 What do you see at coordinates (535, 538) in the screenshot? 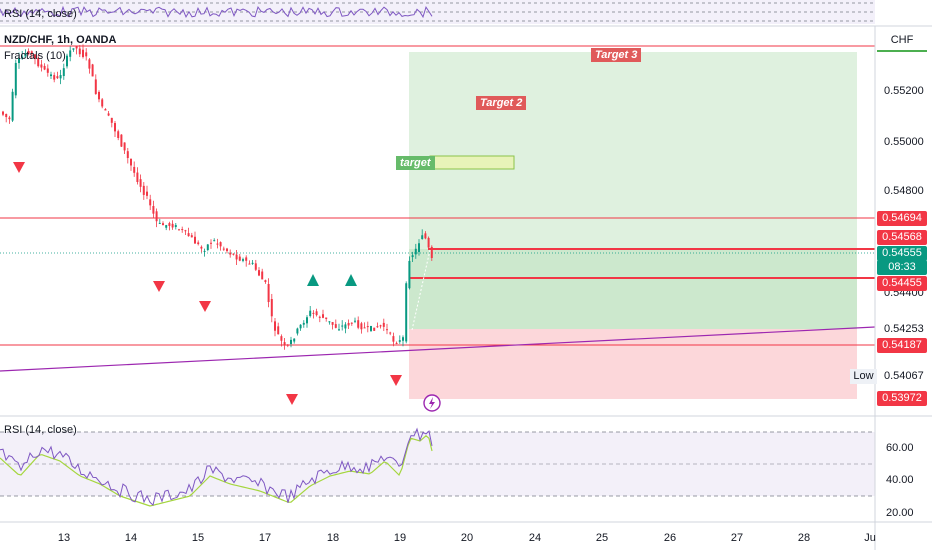
I see `date-tick: 24` at bounding box center [535, 538].